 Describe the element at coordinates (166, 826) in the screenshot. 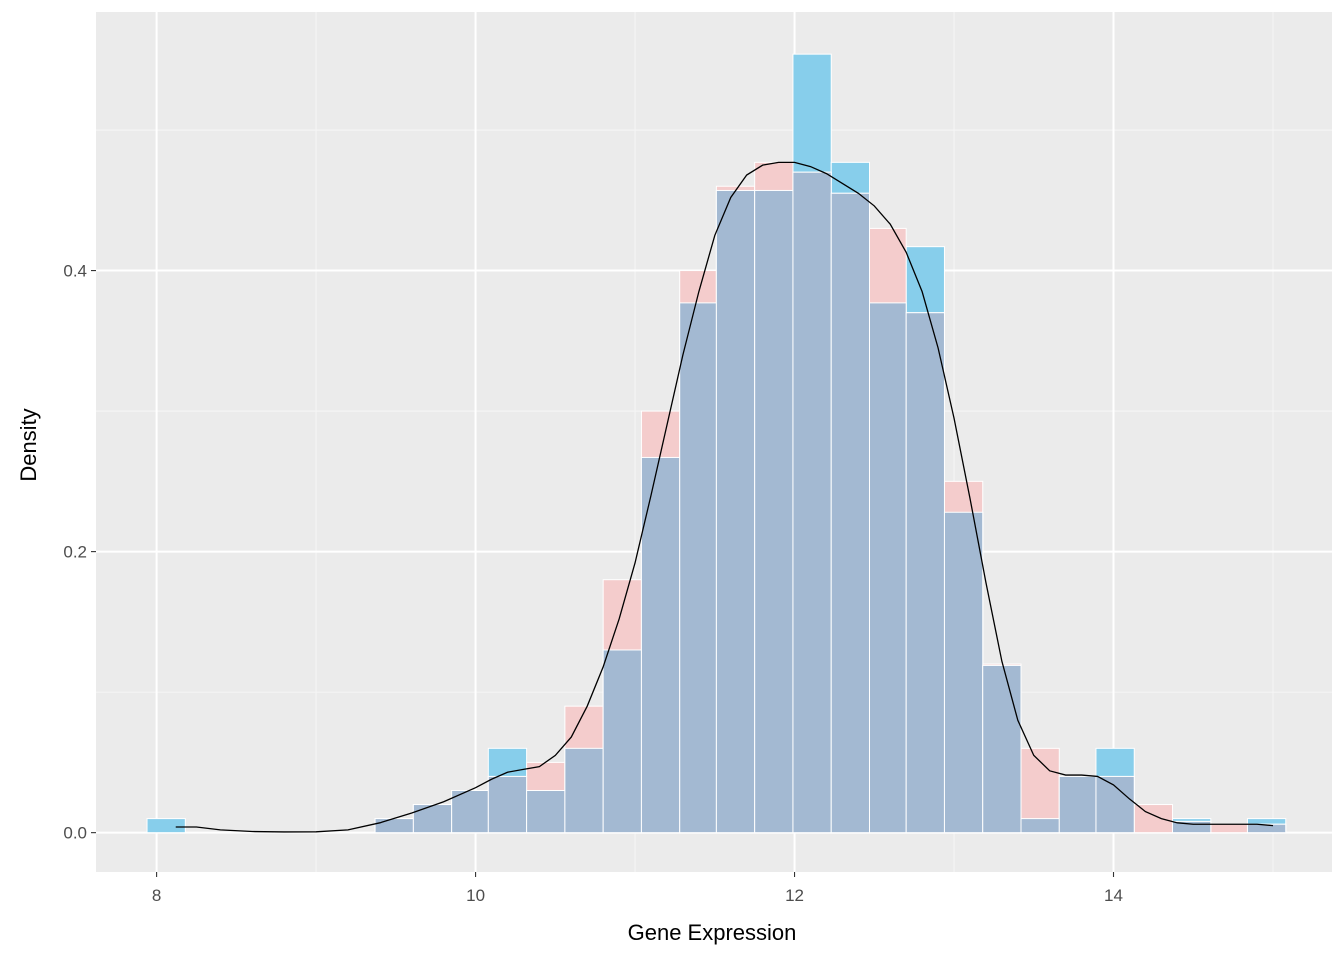

I see `blue-histogram-bar` at that location.